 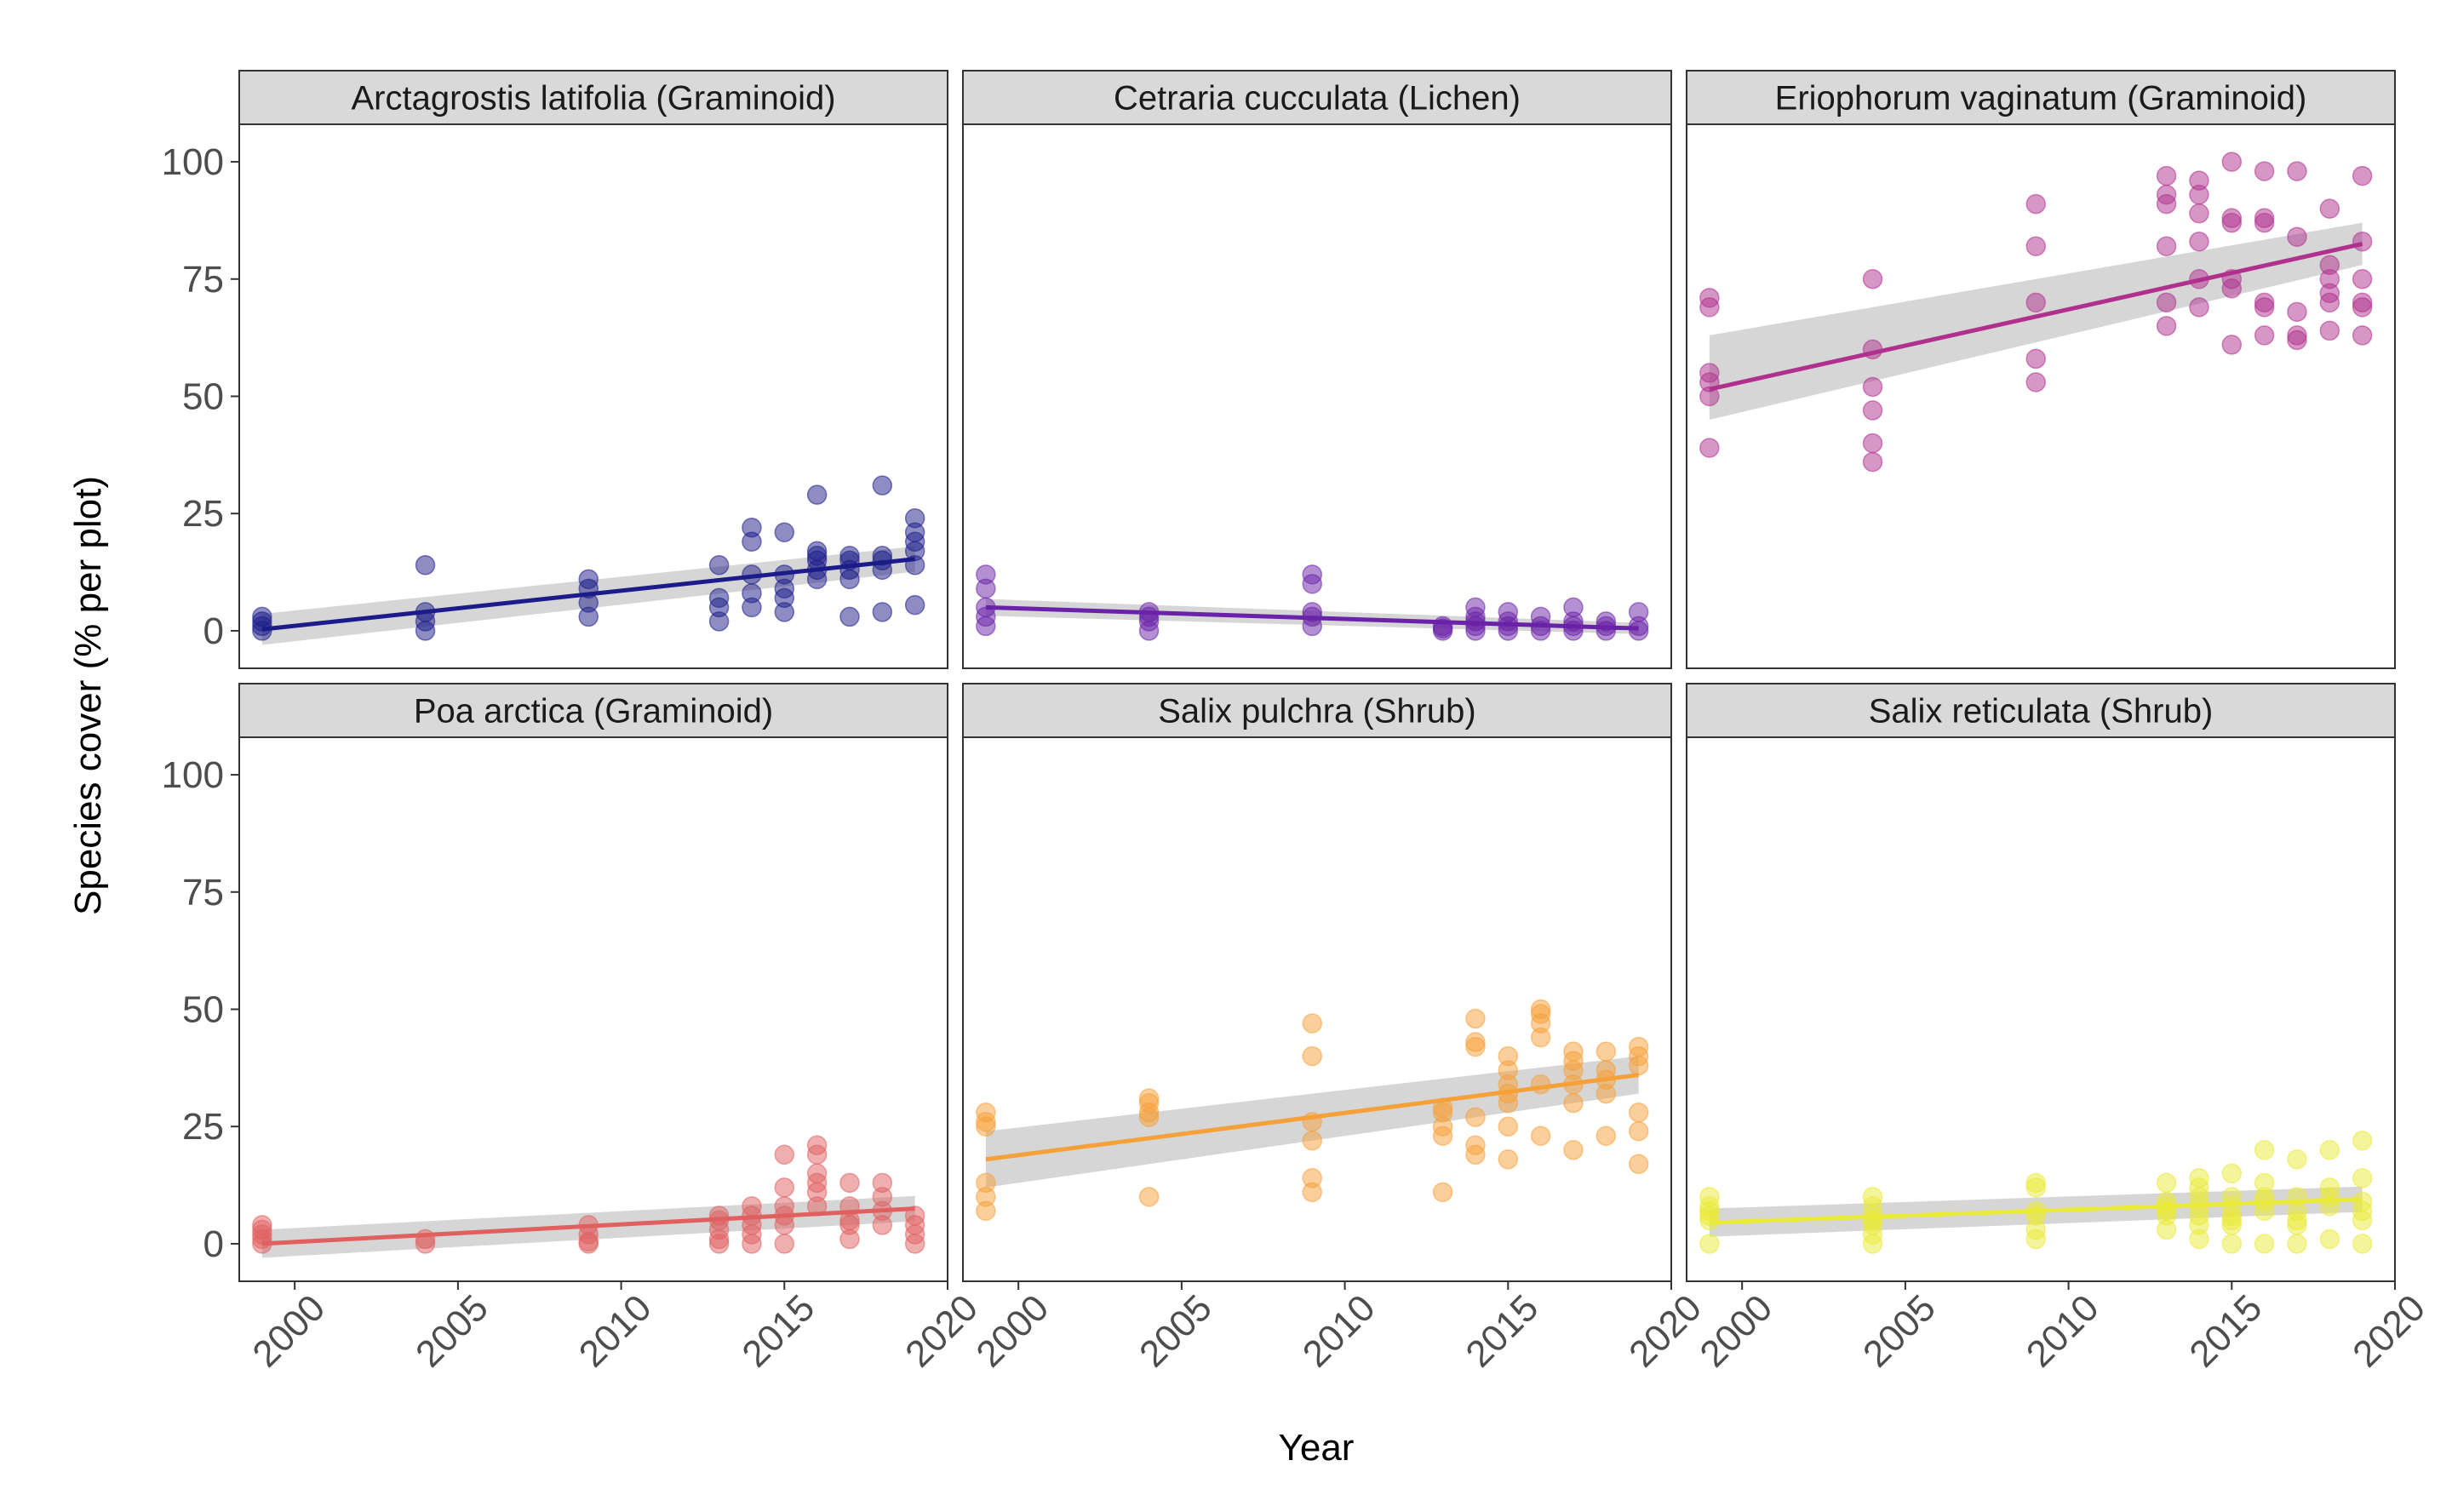 I want to click on facet-title: Eriophorum vaginatum (Graminoid), so click(x=2041, y=98).